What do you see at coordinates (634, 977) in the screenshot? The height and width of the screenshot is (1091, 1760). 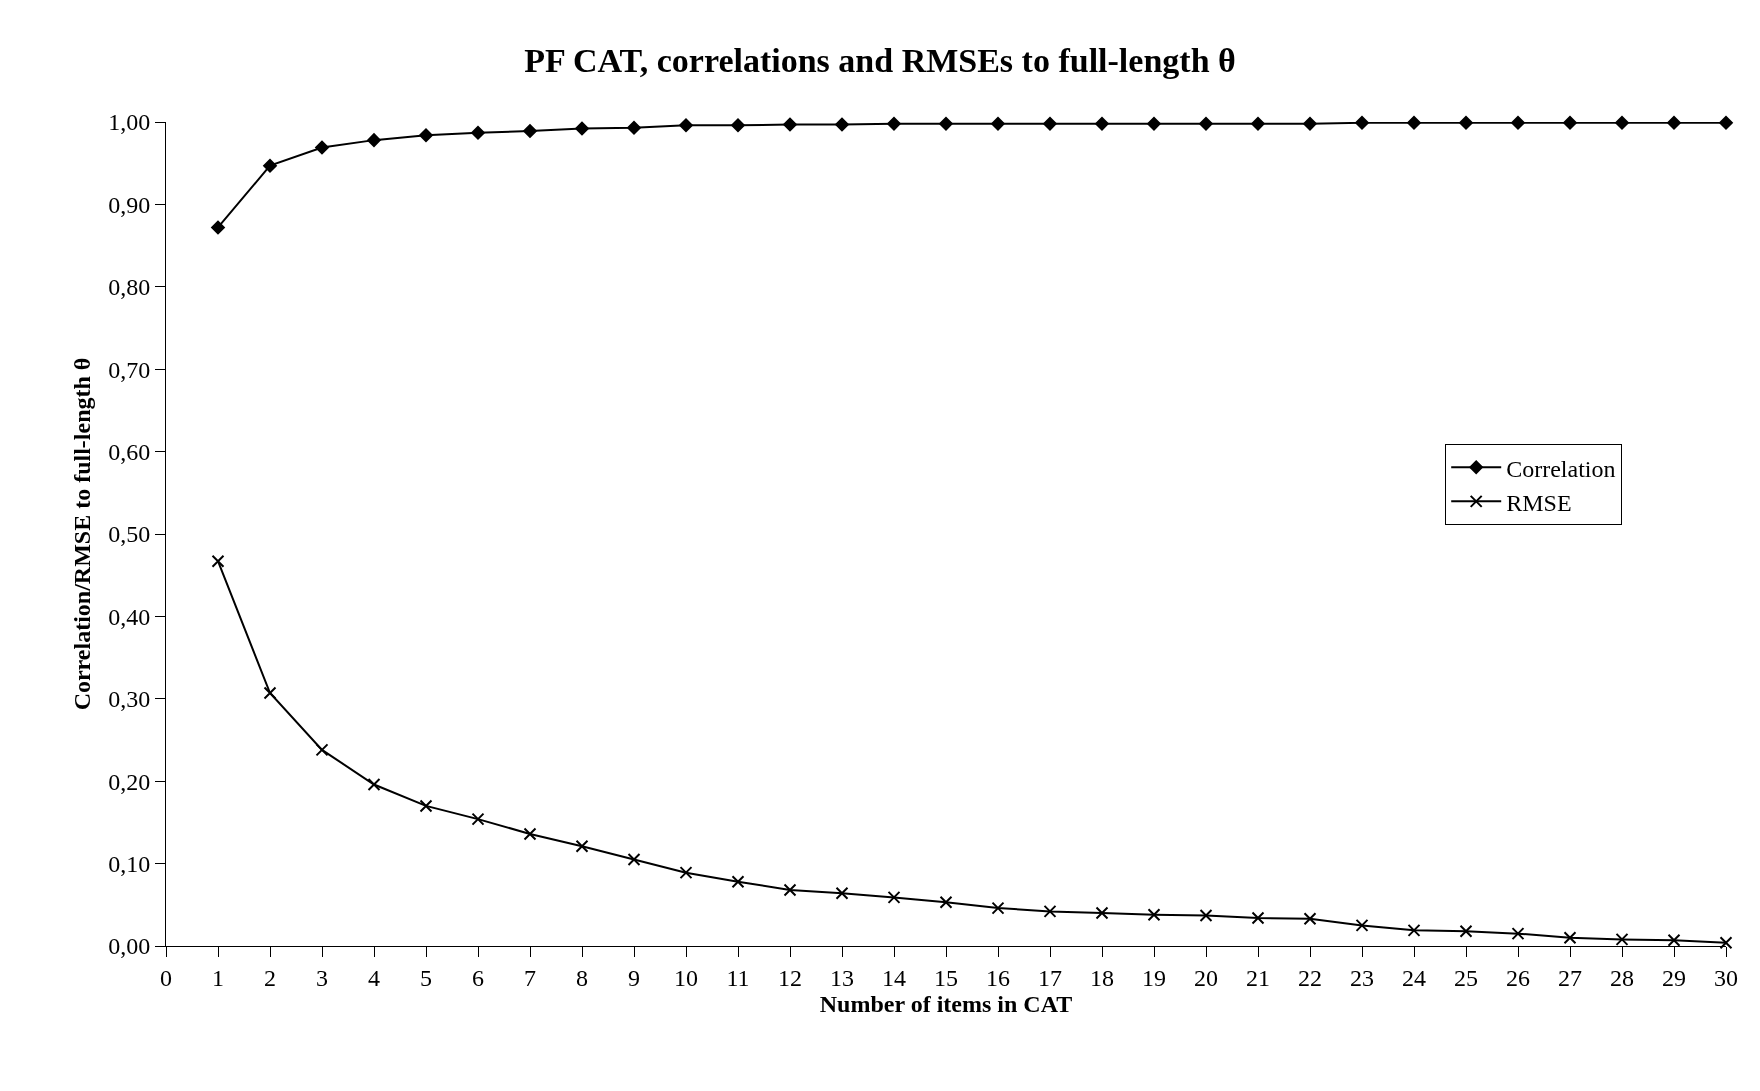 I see `x-tick-label: 9` at bounding box center [634, 977].